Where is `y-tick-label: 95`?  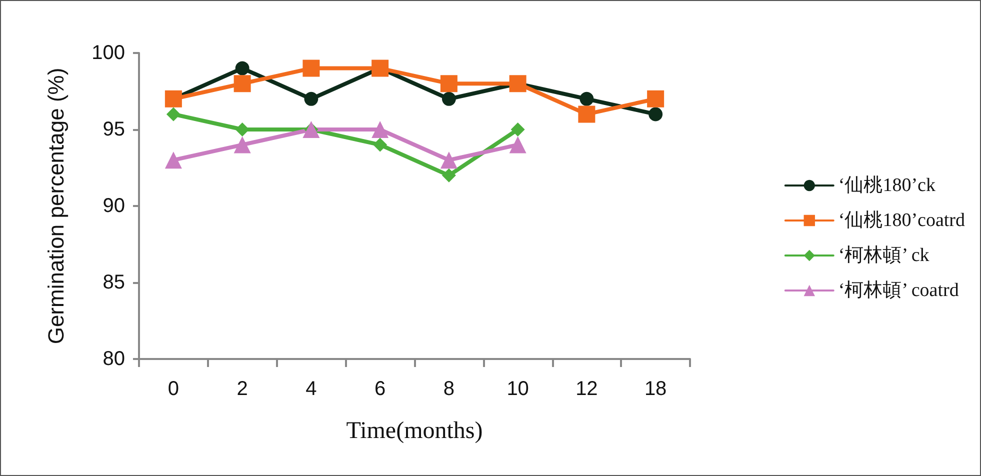 y-tick-label: 95 is located at coordinates (113, 129).